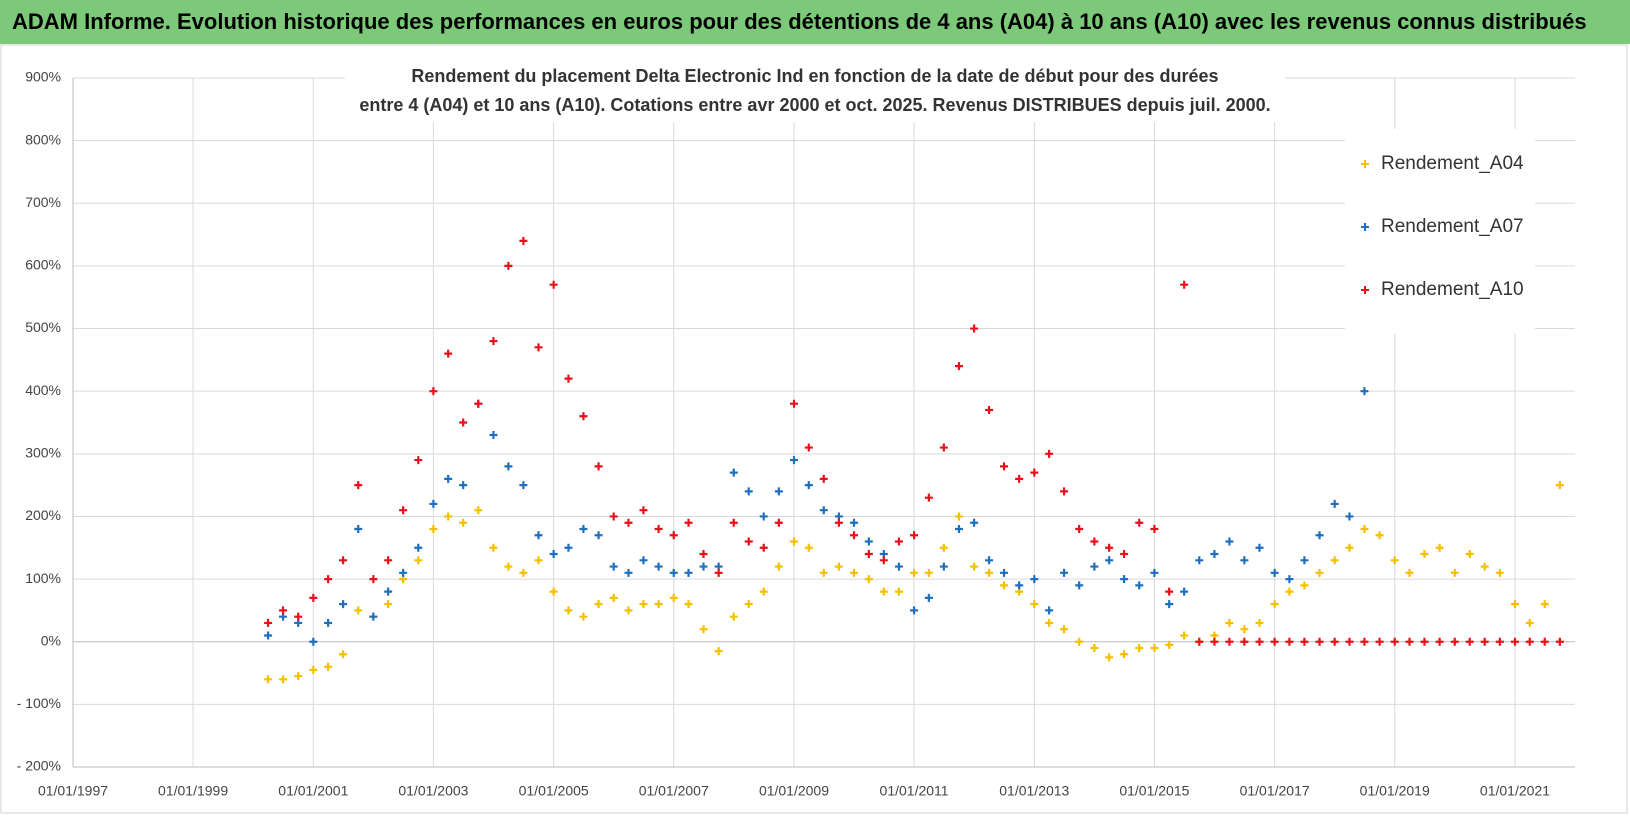 The height and width of the screenshot is (816, 1630). I want to click on legend-label: Rendement_A04, so click(1452, 163).